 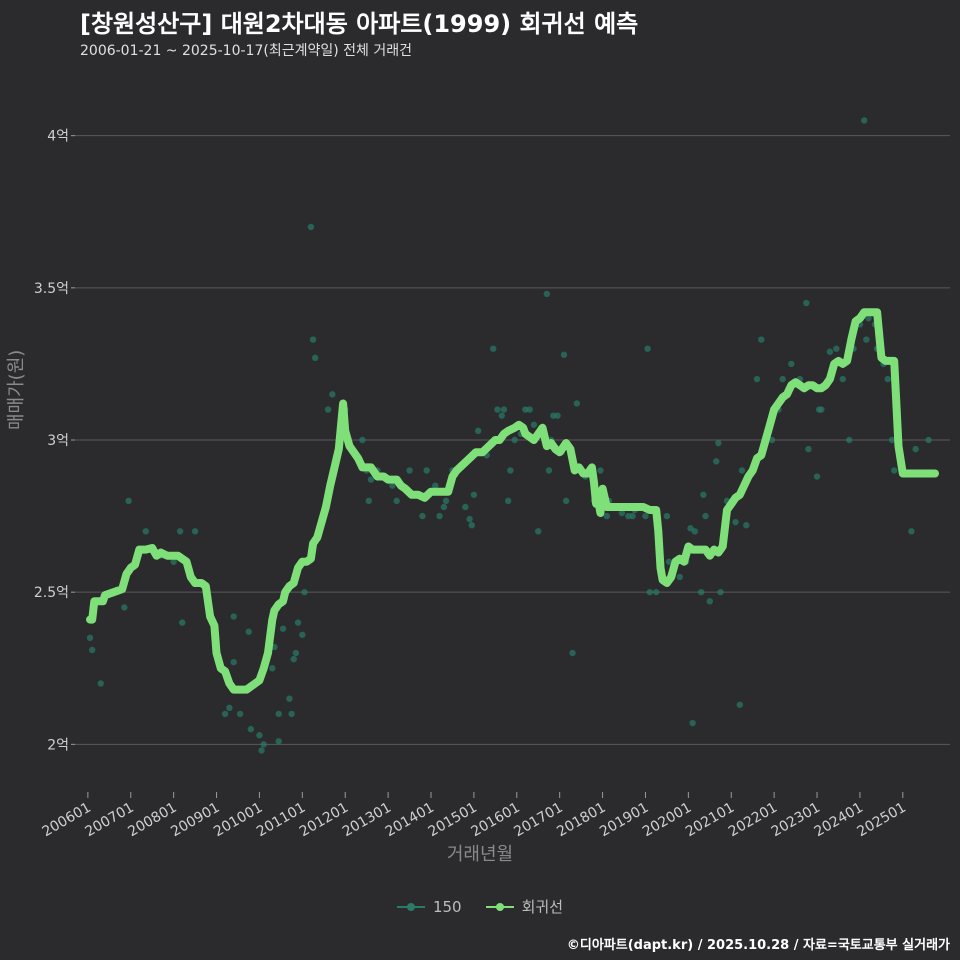 I want to click on legend-label-regression: 회귀선, so click(x=542, y=907).